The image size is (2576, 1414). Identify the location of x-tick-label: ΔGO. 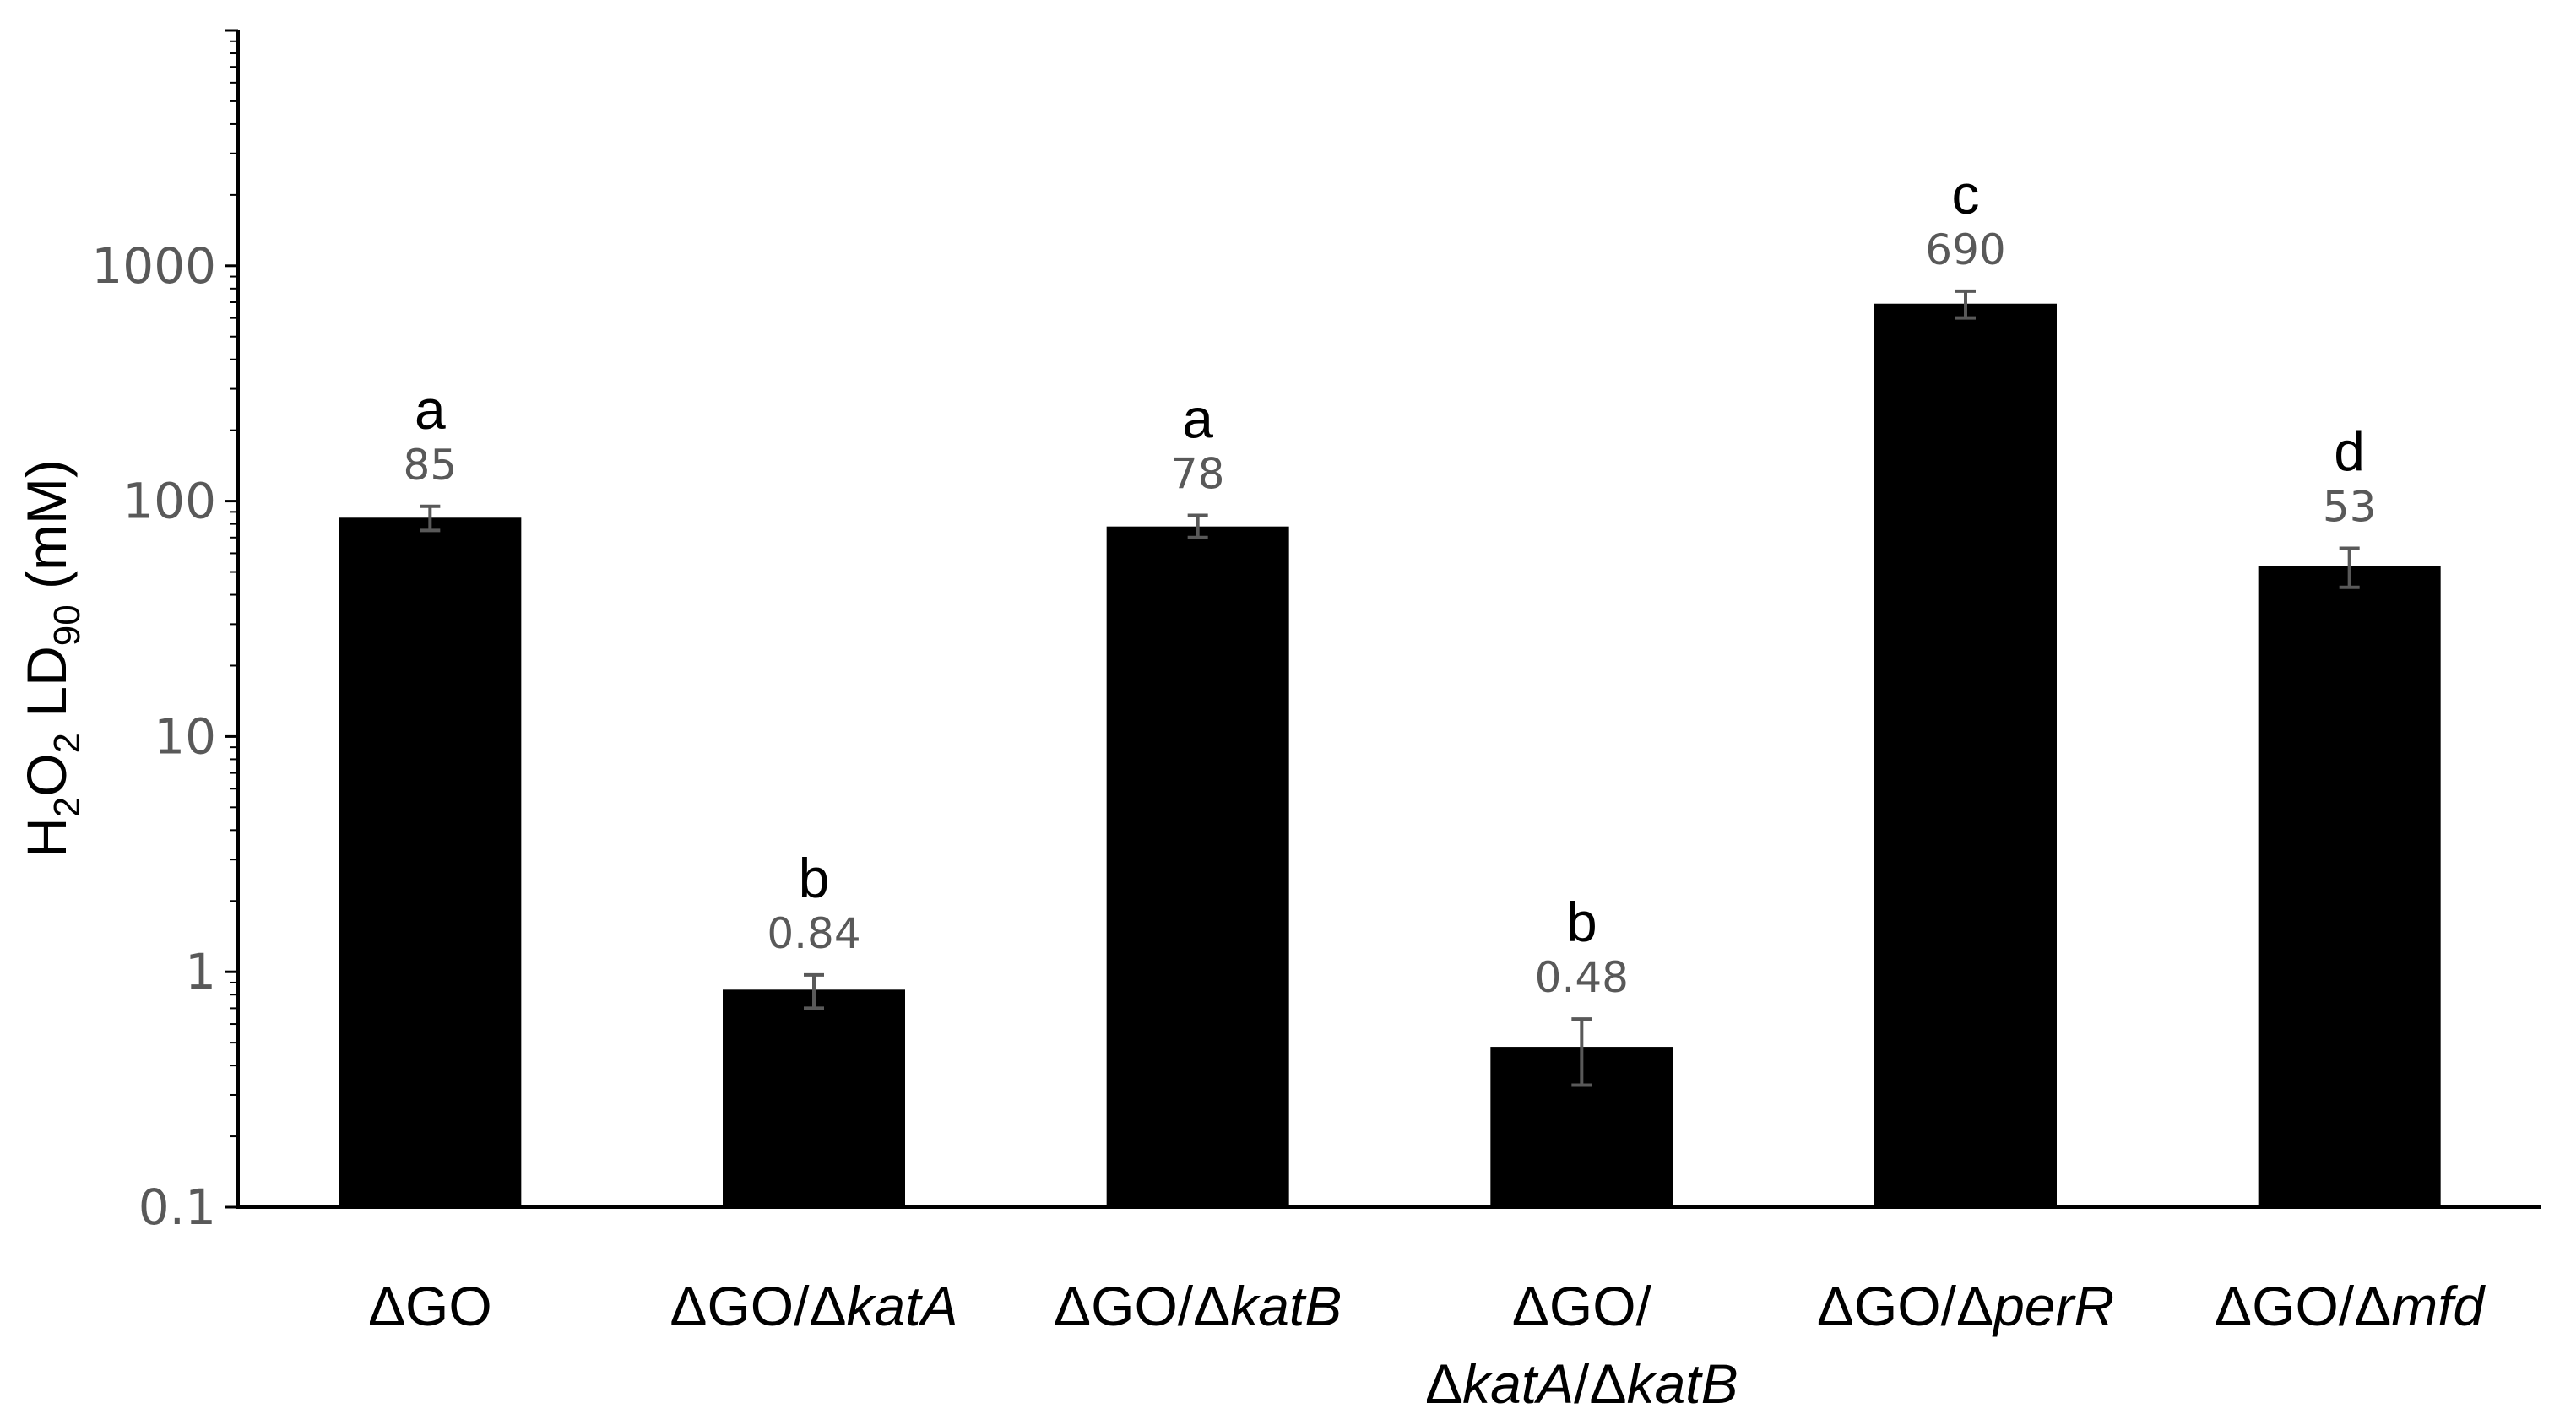
(430, 1306).